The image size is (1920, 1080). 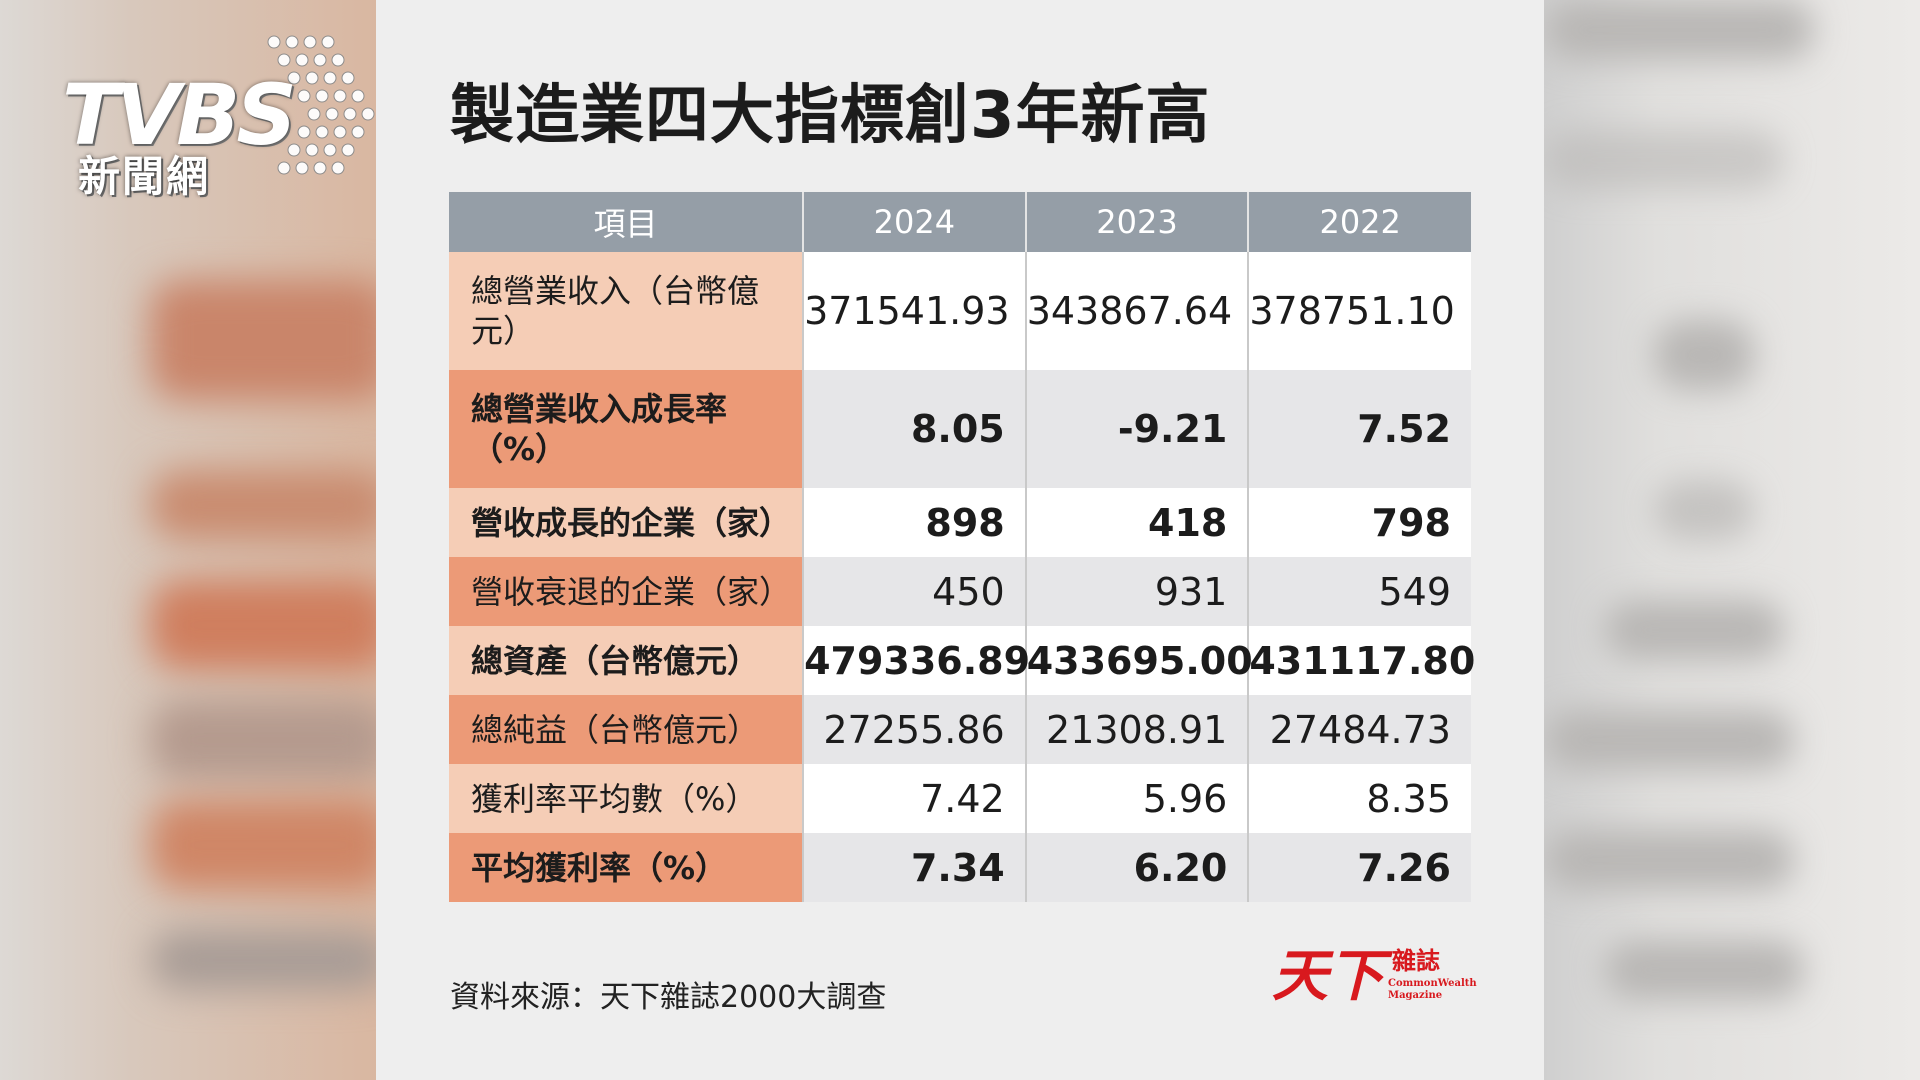 I want to click on dot-pattern-icon, so click(x=321, y=105).